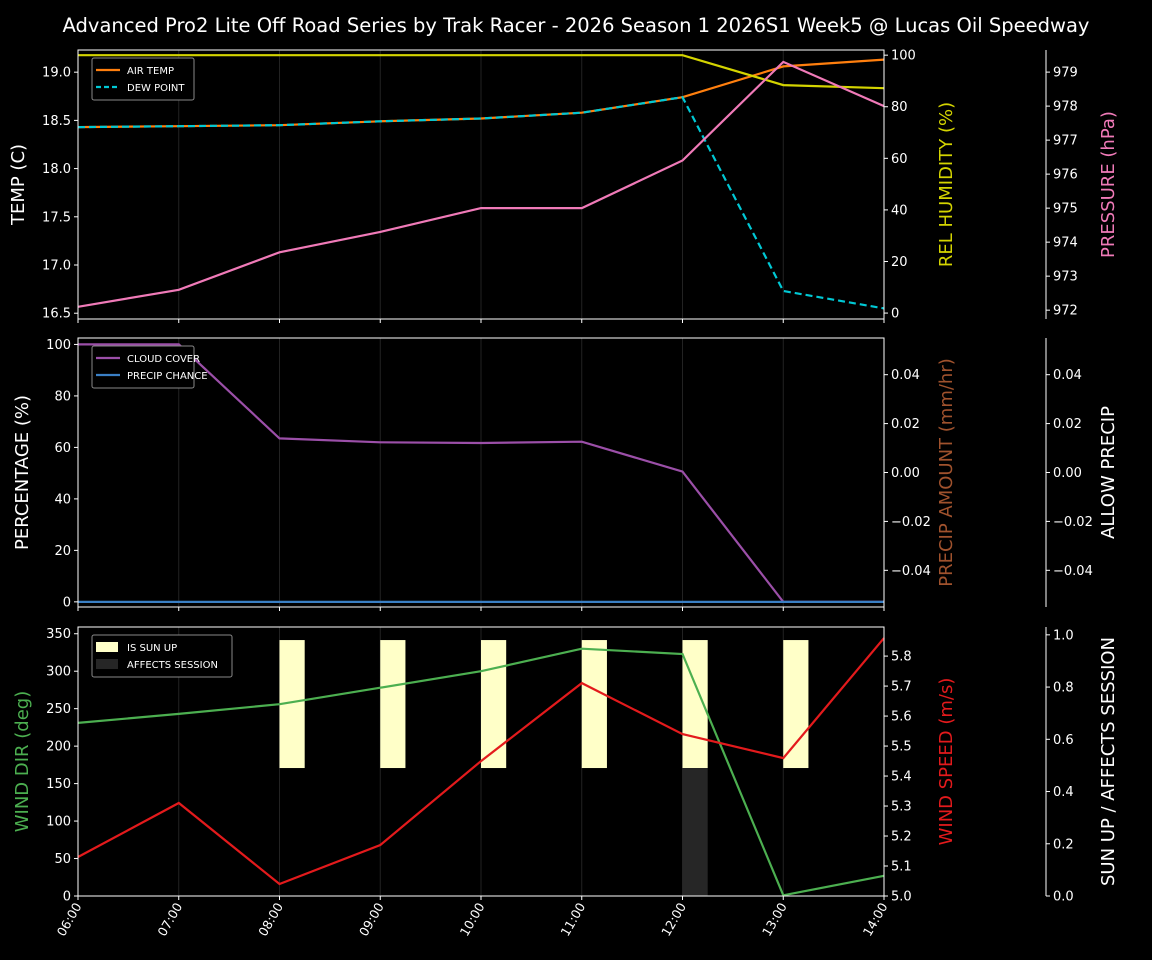  I want to click on y-tick-label: 5.8, so click(901, 657).